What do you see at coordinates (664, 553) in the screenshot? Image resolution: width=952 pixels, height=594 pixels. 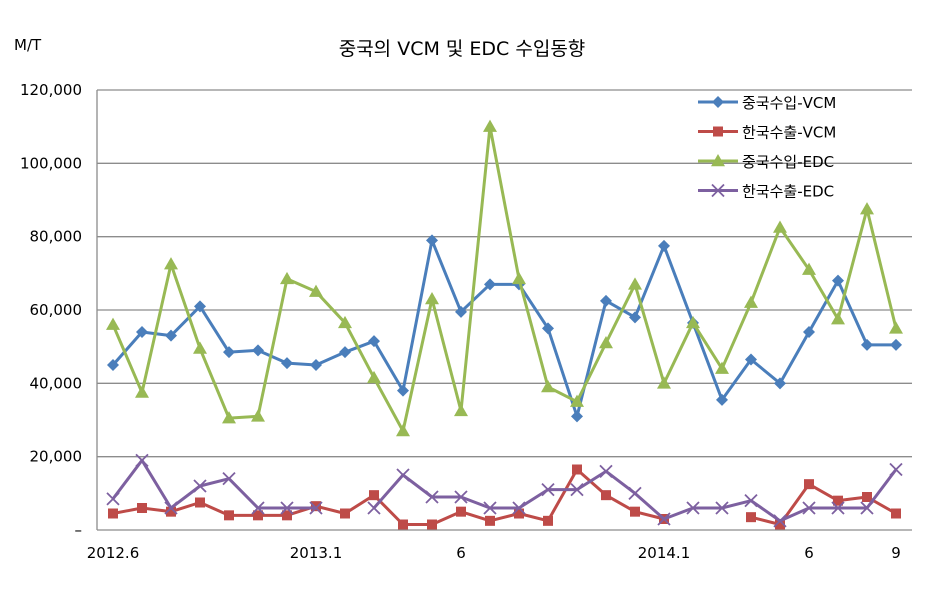 I see `x-tick-label: 2014.1` at bounding box center [664, 553].